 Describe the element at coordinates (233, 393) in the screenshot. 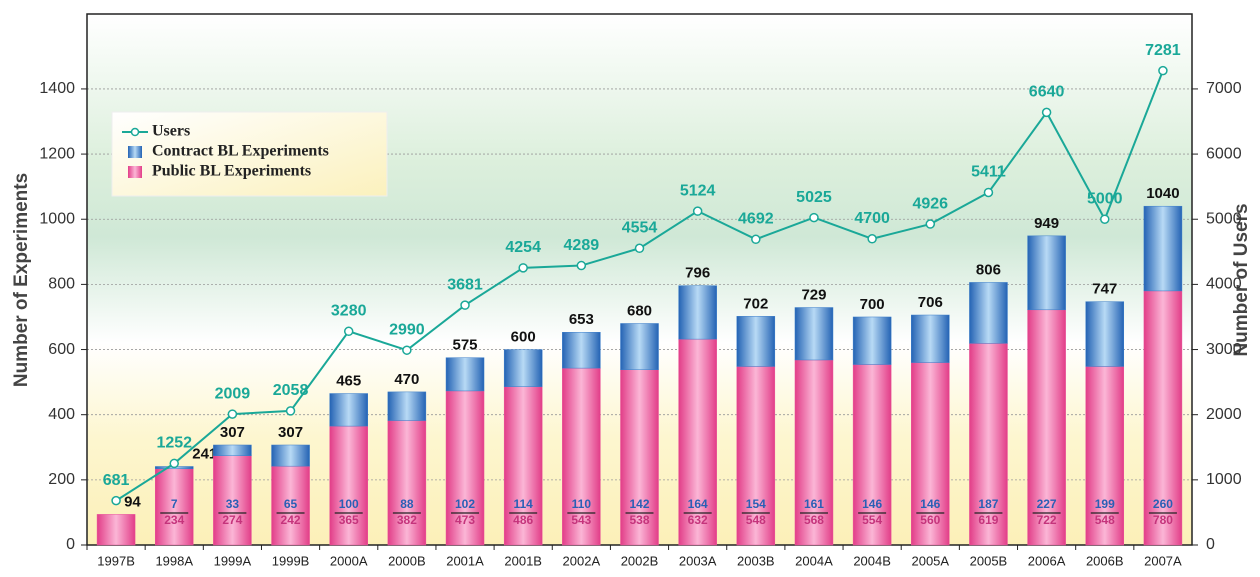

I see `users-label: 2009` at that location.